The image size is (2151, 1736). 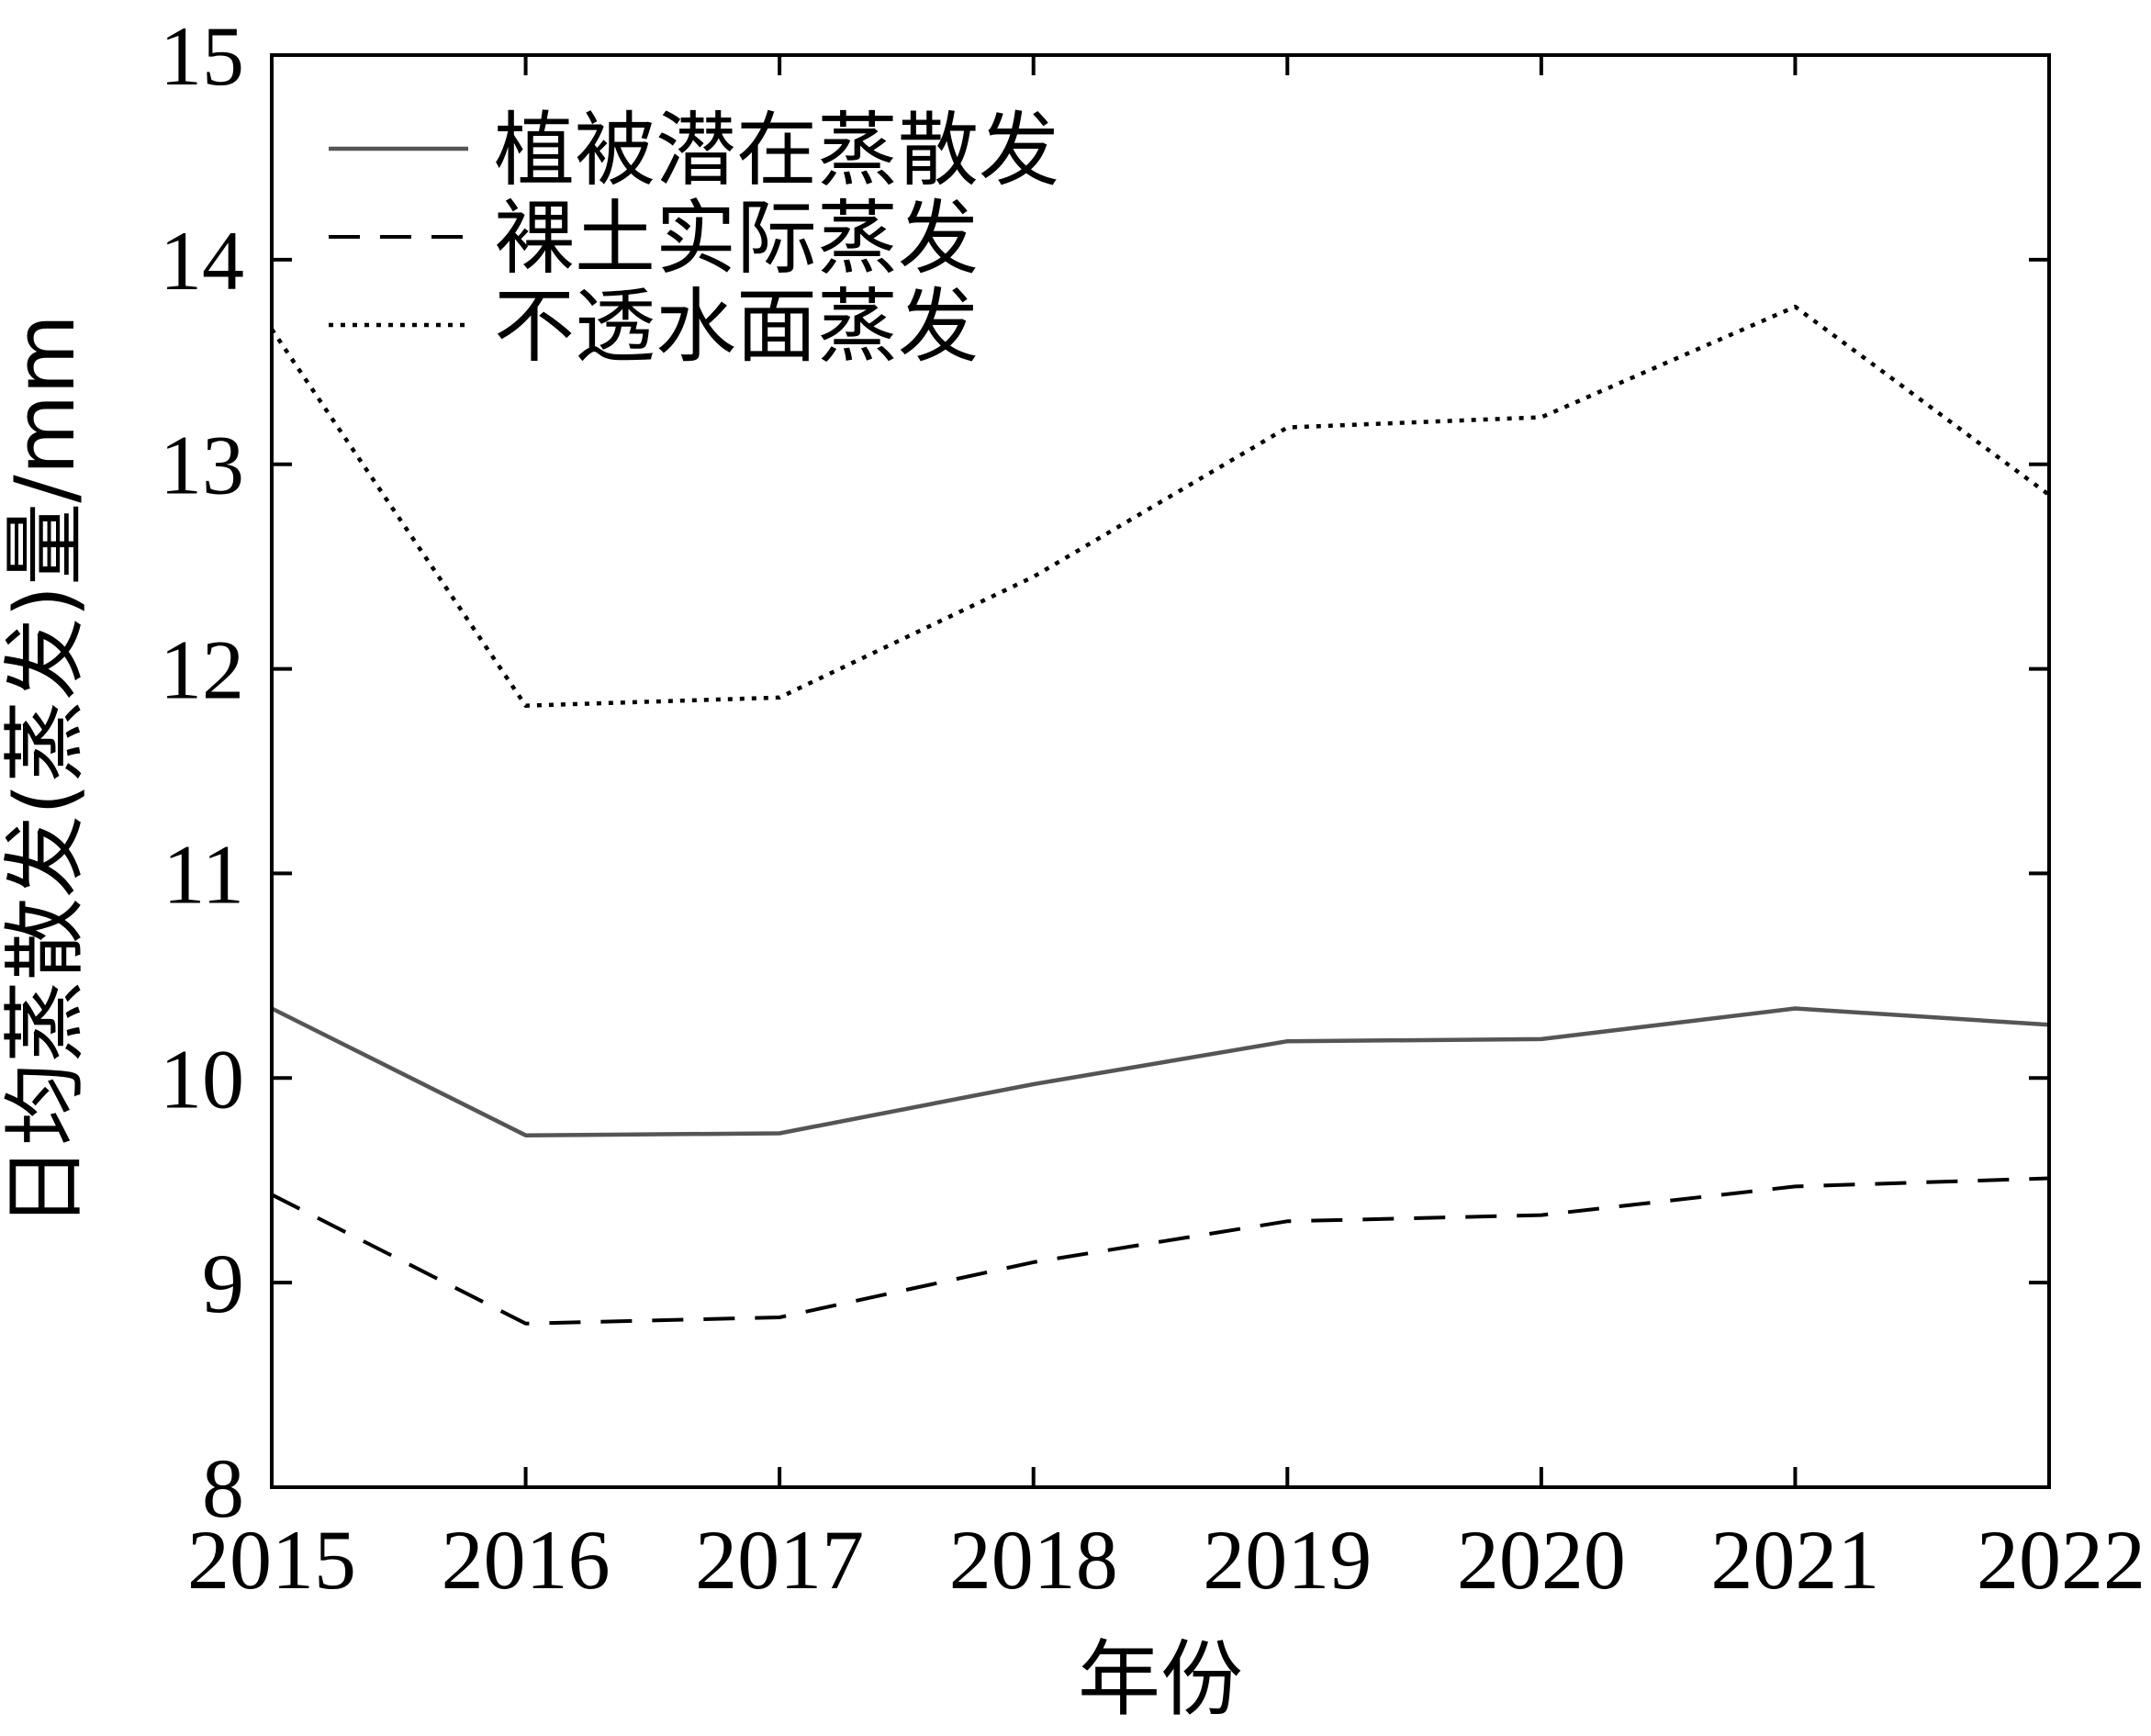 I want to click on y-tick-label: 10, so click(x=202, y=1079).